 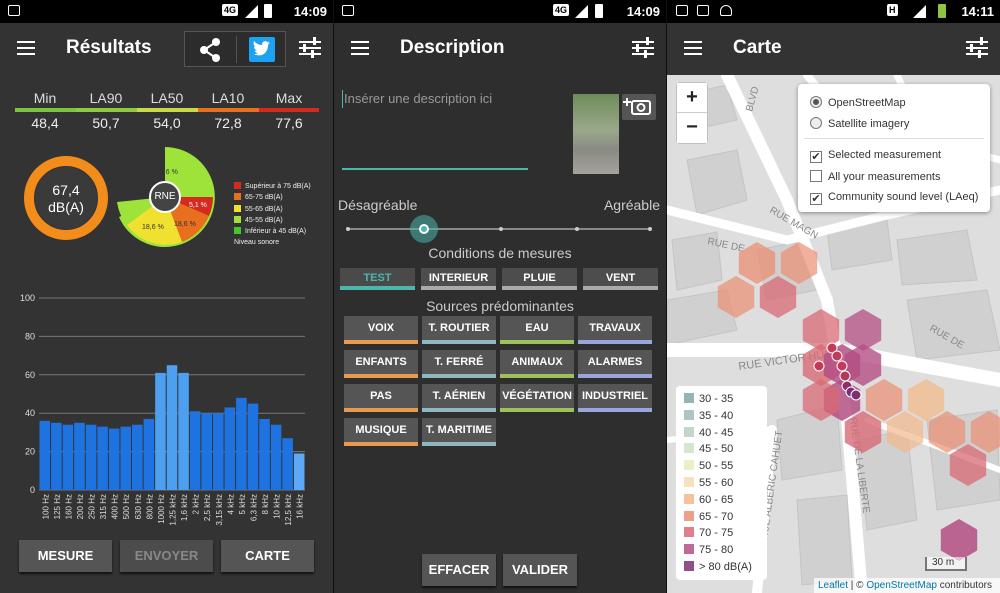 What do you see at coordinates (424, 229) in the screenshot?
I see `slider-thumb` at bounding box center [424, 229].